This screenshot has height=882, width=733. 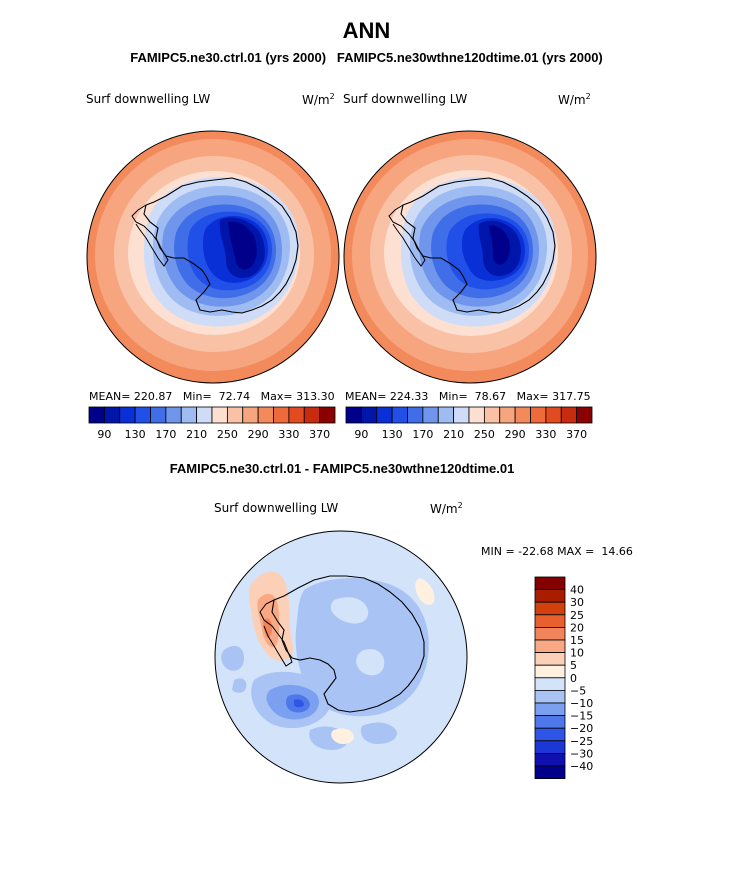 I want to click on diff-peninsula, so click(x=276, y=633).